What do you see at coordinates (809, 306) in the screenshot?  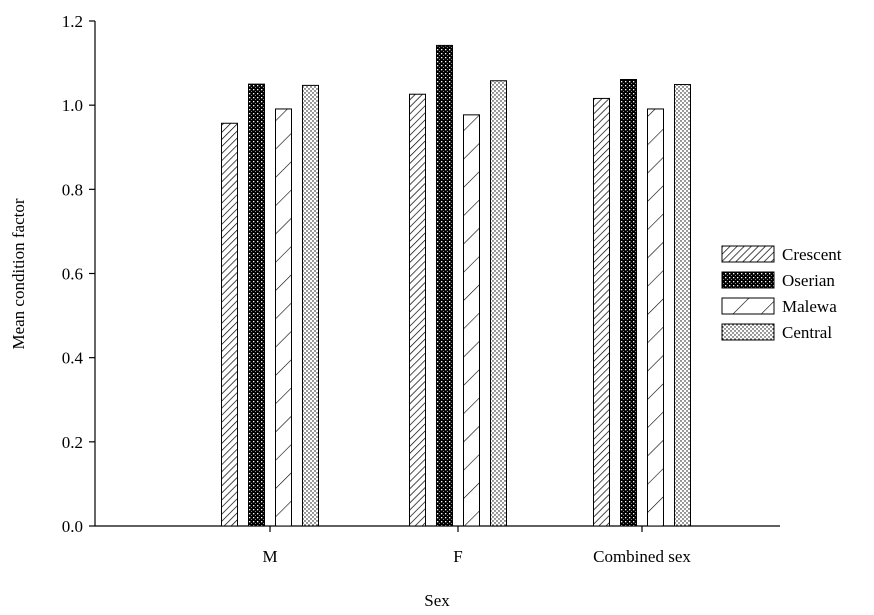 I see `legend-label-malewa: Malewa` at bounding box center [809, 306].